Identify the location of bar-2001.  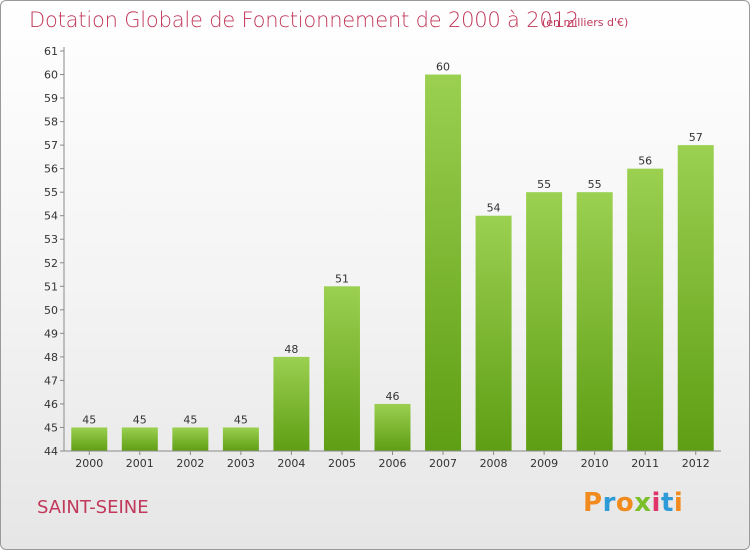
(139, 439).